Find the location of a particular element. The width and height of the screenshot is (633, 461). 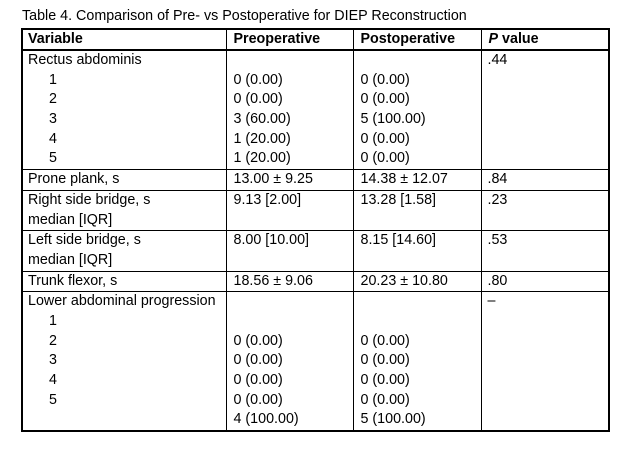

cell-postoperative: 14.38 ± 12.07 is located at coordinates (417, 180).